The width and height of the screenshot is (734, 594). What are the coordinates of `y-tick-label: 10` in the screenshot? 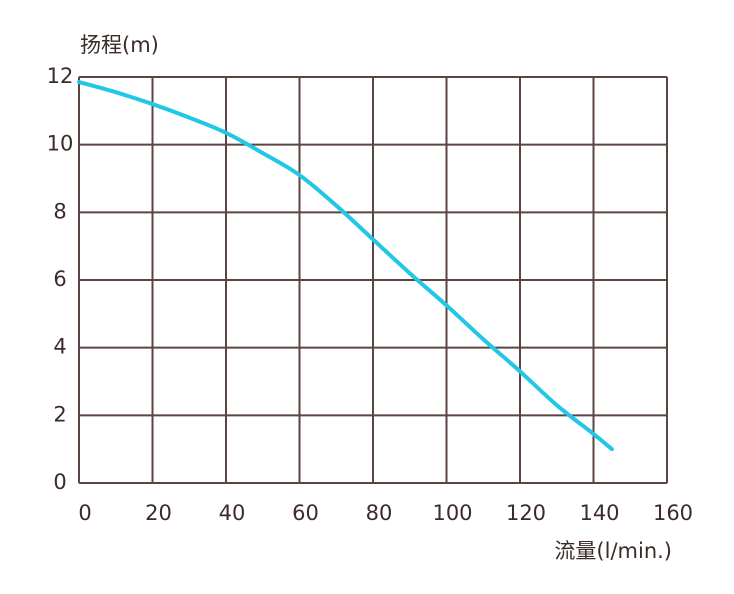 It's located at (60, 144).